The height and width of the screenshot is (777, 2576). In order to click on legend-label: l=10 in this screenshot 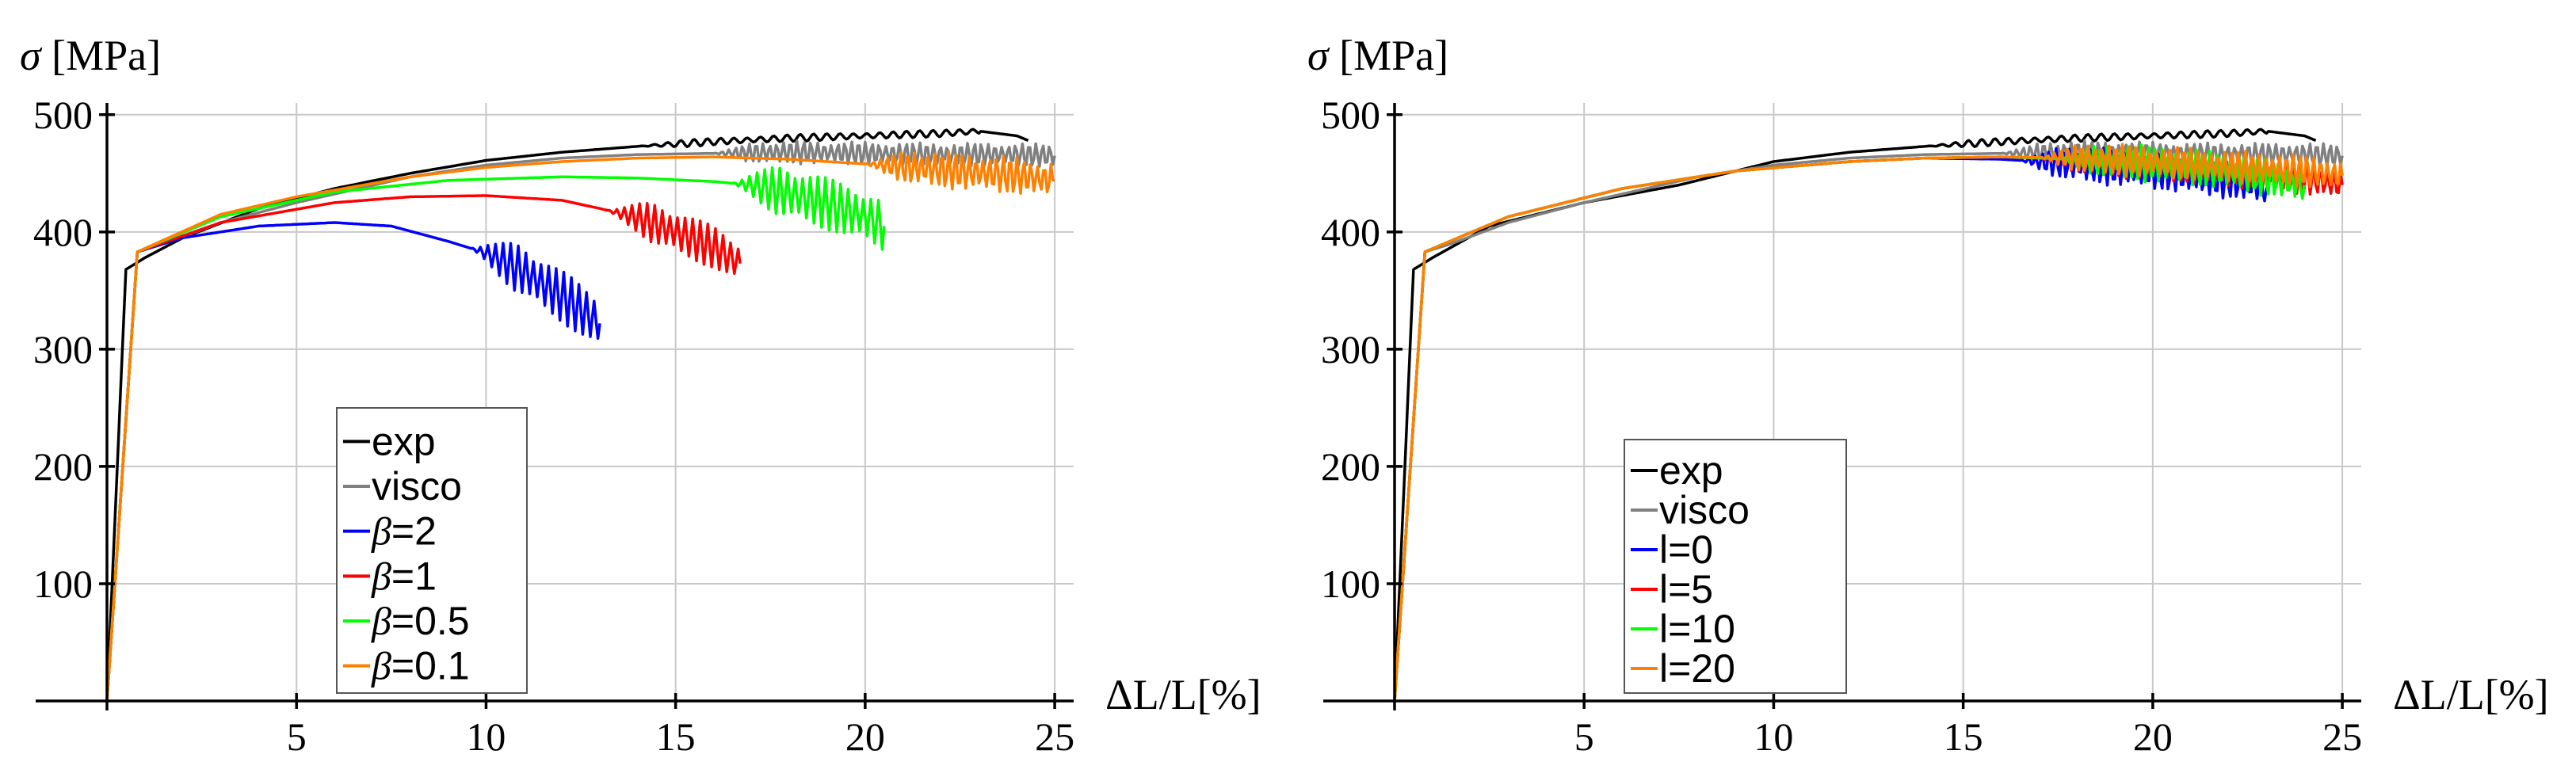, I will do `click(1697, 629)`.